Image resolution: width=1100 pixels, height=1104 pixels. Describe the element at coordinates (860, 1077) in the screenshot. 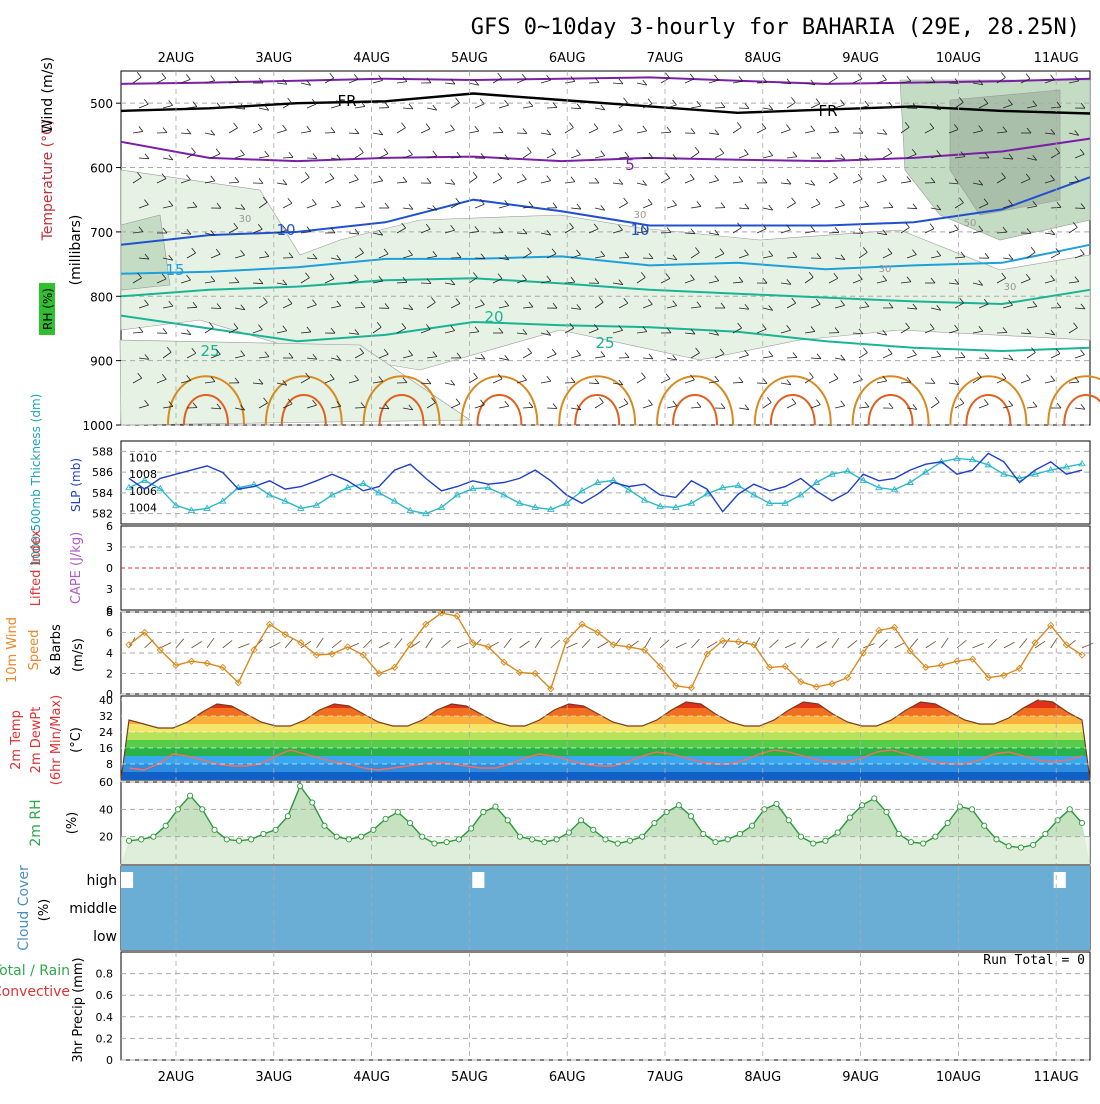

I see `date-label-bottom: 9AUG` at that location.